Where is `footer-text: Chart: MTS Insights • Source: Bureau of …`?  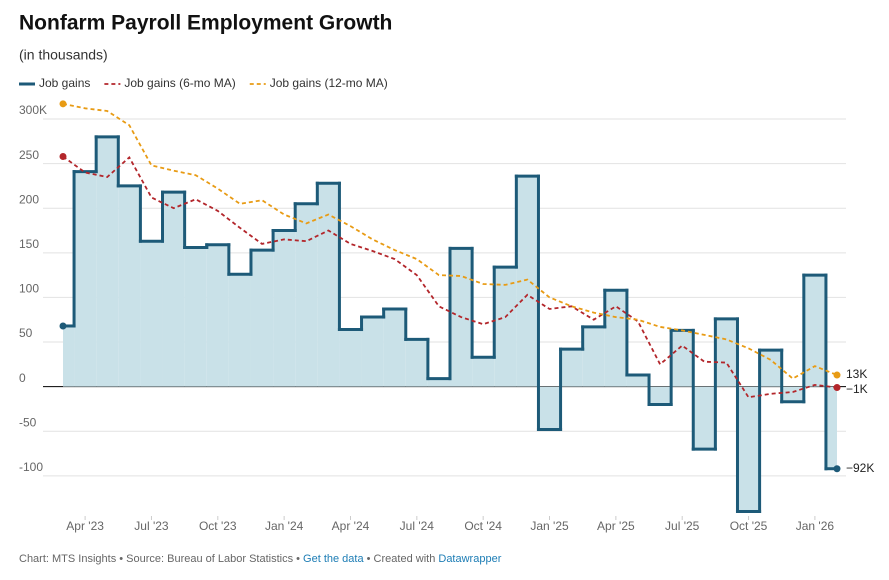
footer-text: Chart: MTS Insights • Source: Bureau of … is located at coordinates (161, 559).